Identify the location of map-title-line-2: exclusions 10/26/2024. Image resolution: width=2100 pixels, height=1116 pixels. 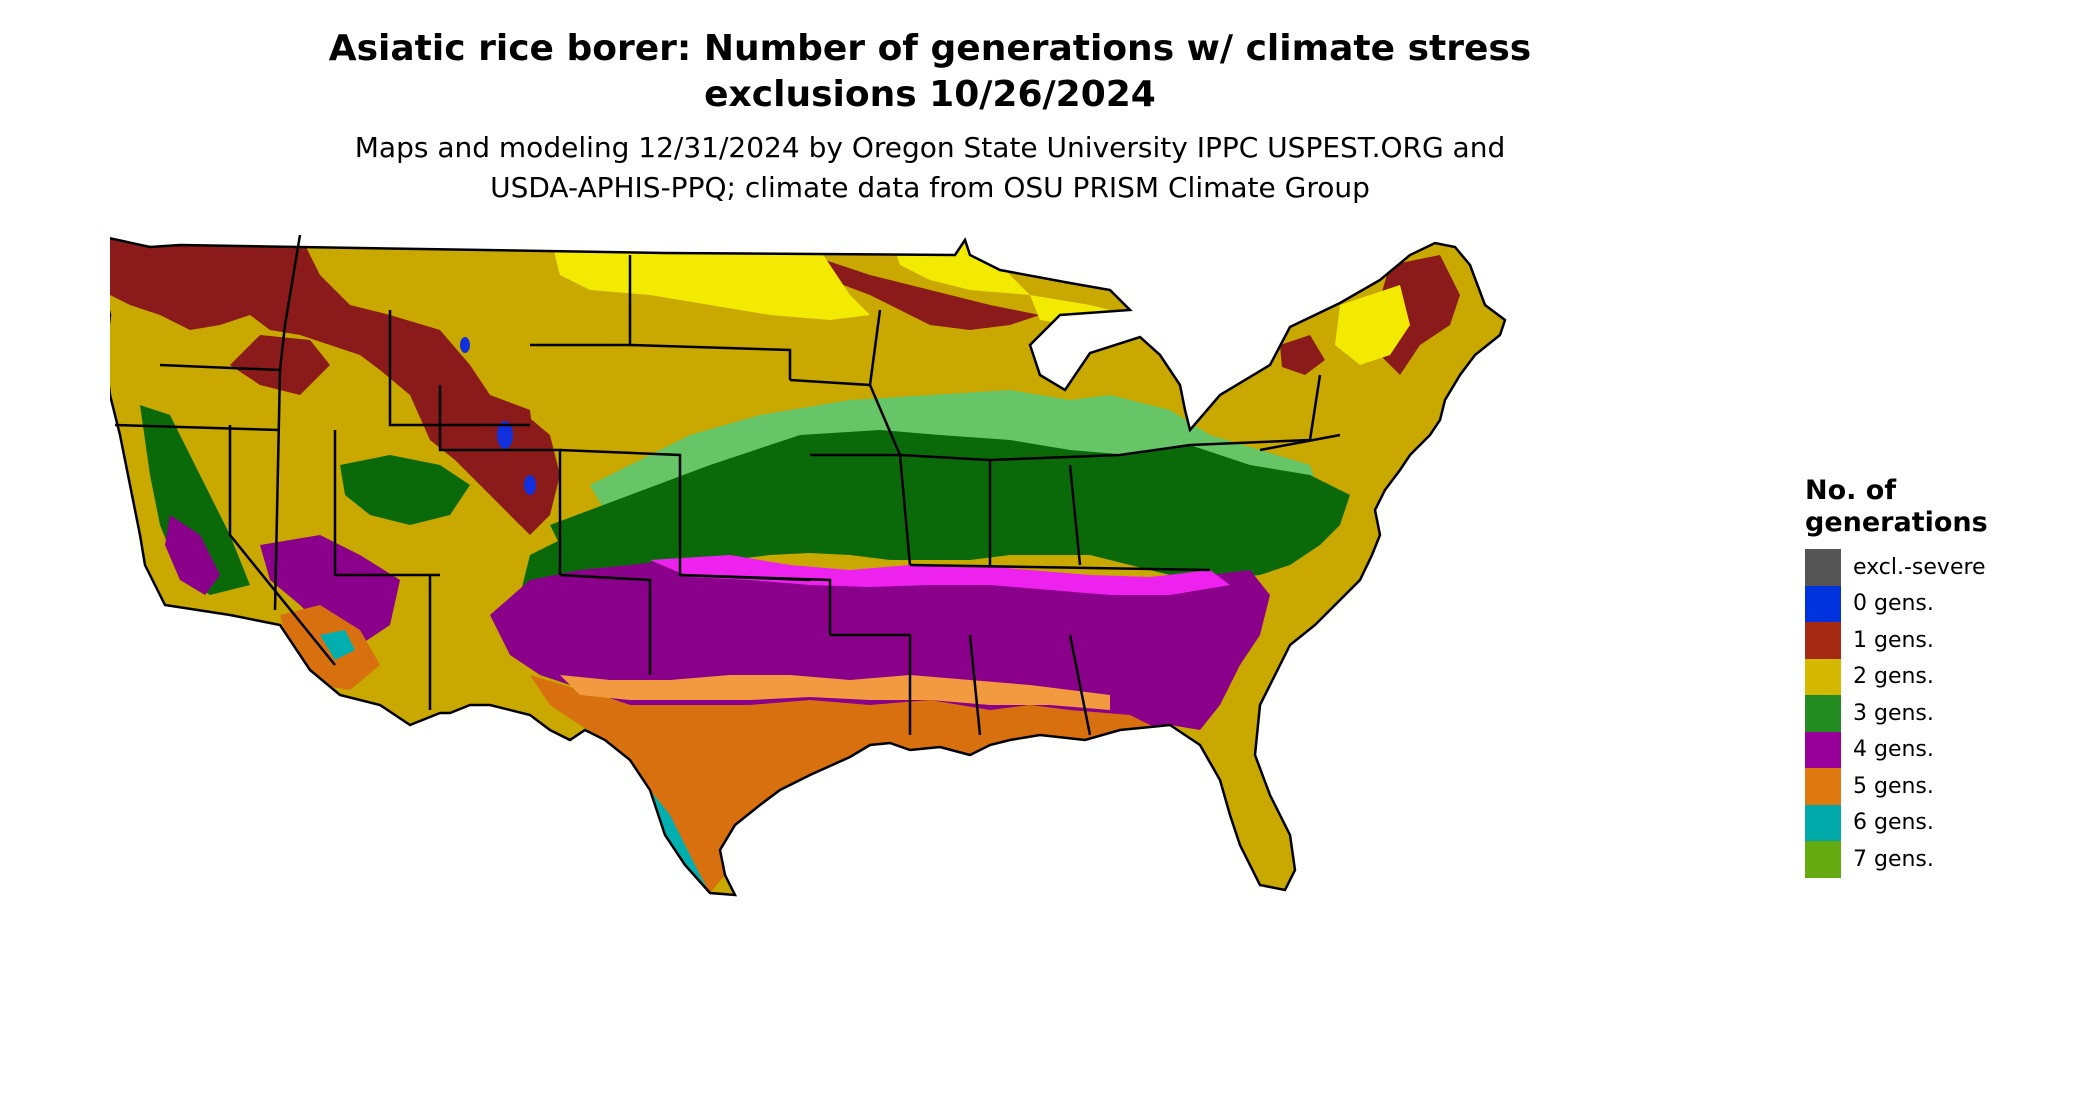
(930, 94).